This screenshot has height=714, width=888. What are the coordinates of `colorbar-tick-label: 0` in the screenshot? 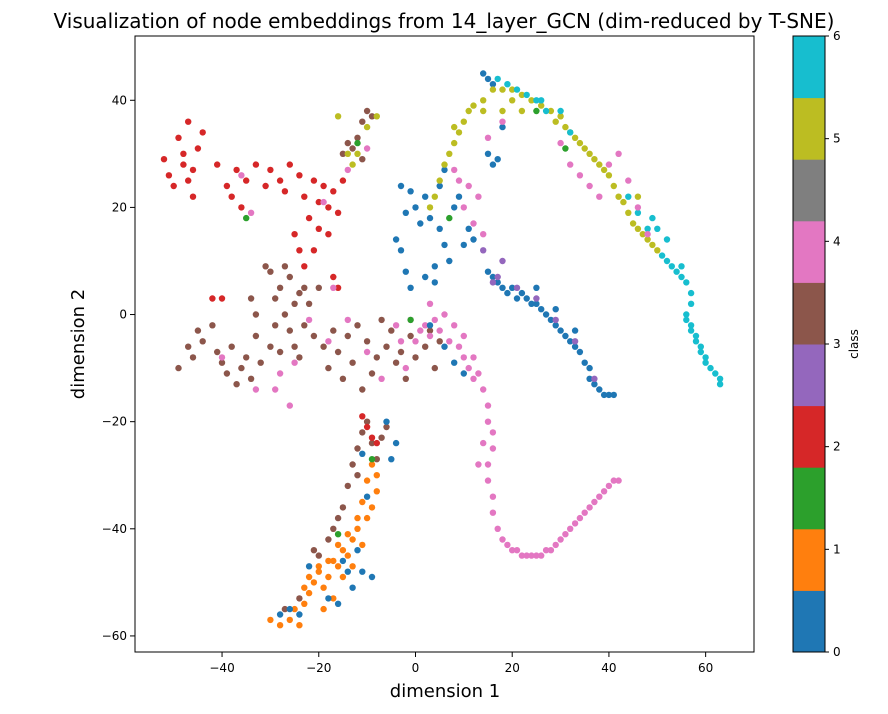 It's located at (837, 652).